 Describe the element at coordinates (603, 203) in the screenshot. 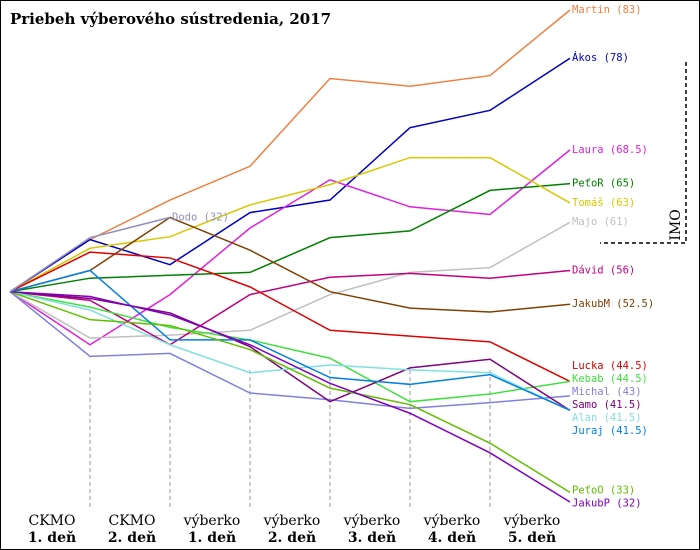

I see `series-label: Tomáš (63)` at that location.